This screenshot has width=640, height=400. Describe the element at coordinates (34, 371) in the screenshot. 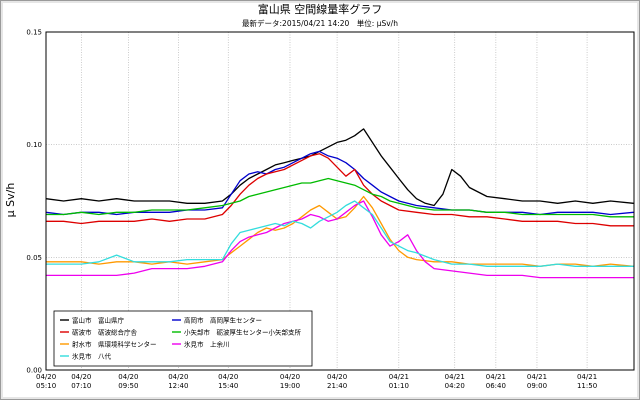

I see `y-tick-label: 0.00` at that location.